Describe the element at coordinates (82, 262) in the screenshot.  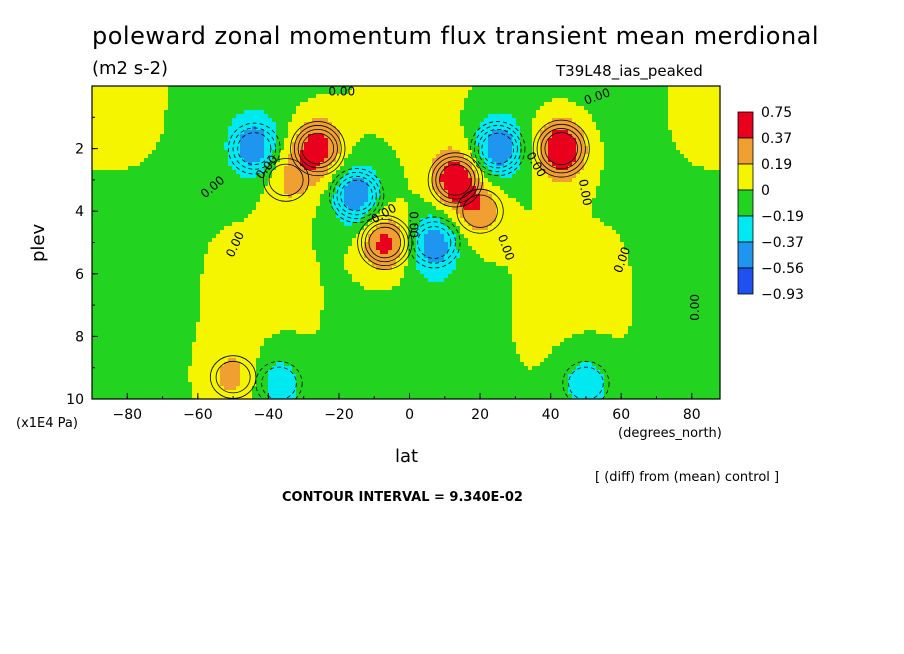
I see `y-axis: 2 4 6 8 10` at that location.